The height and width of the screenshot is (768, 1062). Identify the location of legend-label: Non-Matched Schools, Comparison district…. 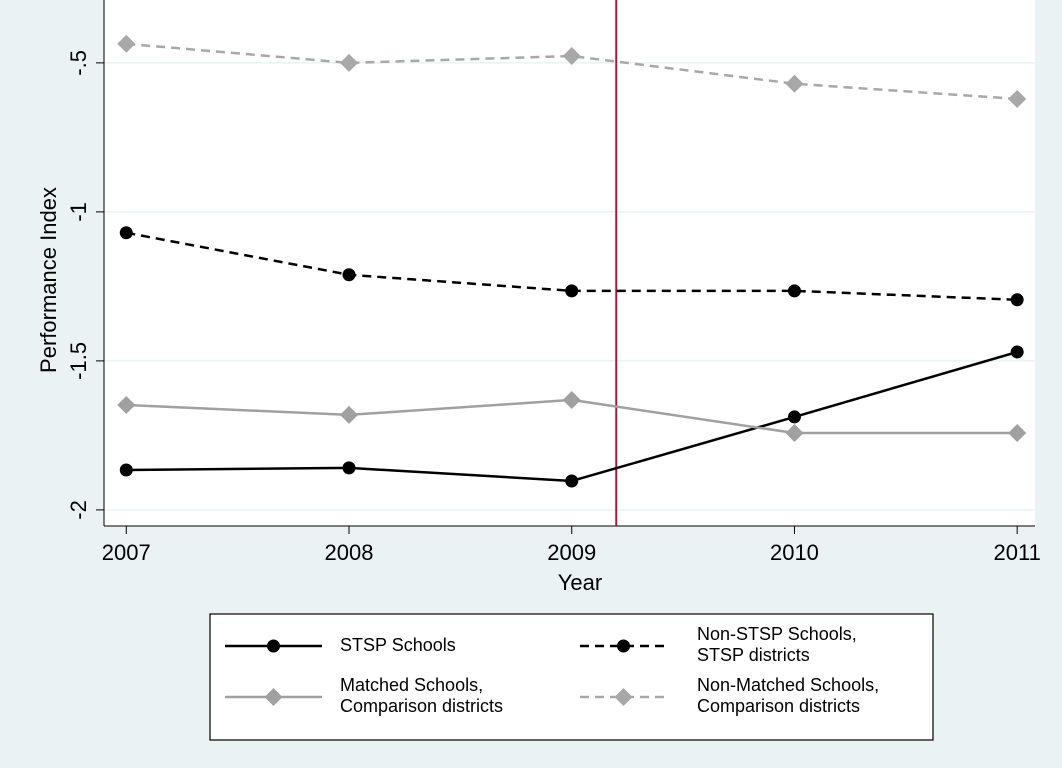
(790, 695).